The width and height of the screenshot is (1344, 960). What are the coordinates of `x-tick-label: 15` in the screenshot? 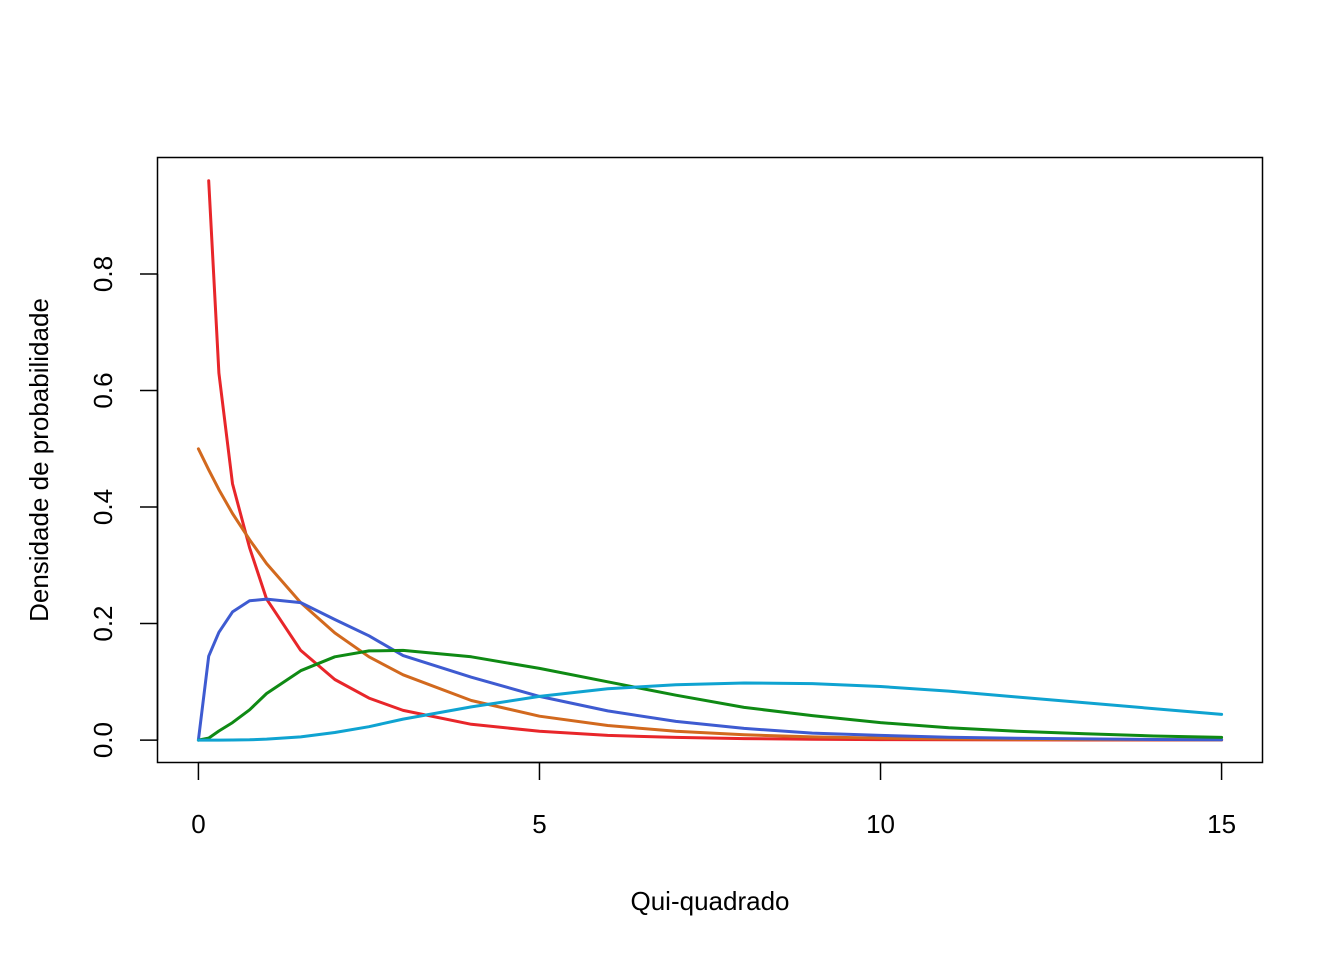 It's located at (1221, 824).